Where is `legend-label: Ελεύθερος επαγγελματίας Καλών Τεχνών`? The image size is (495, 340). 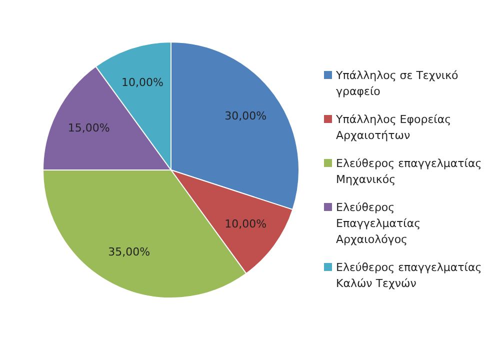 legend-label: Ελεύθερος επαγγελματίας Καλών Τεχνών is located at coordinates (409, 276).